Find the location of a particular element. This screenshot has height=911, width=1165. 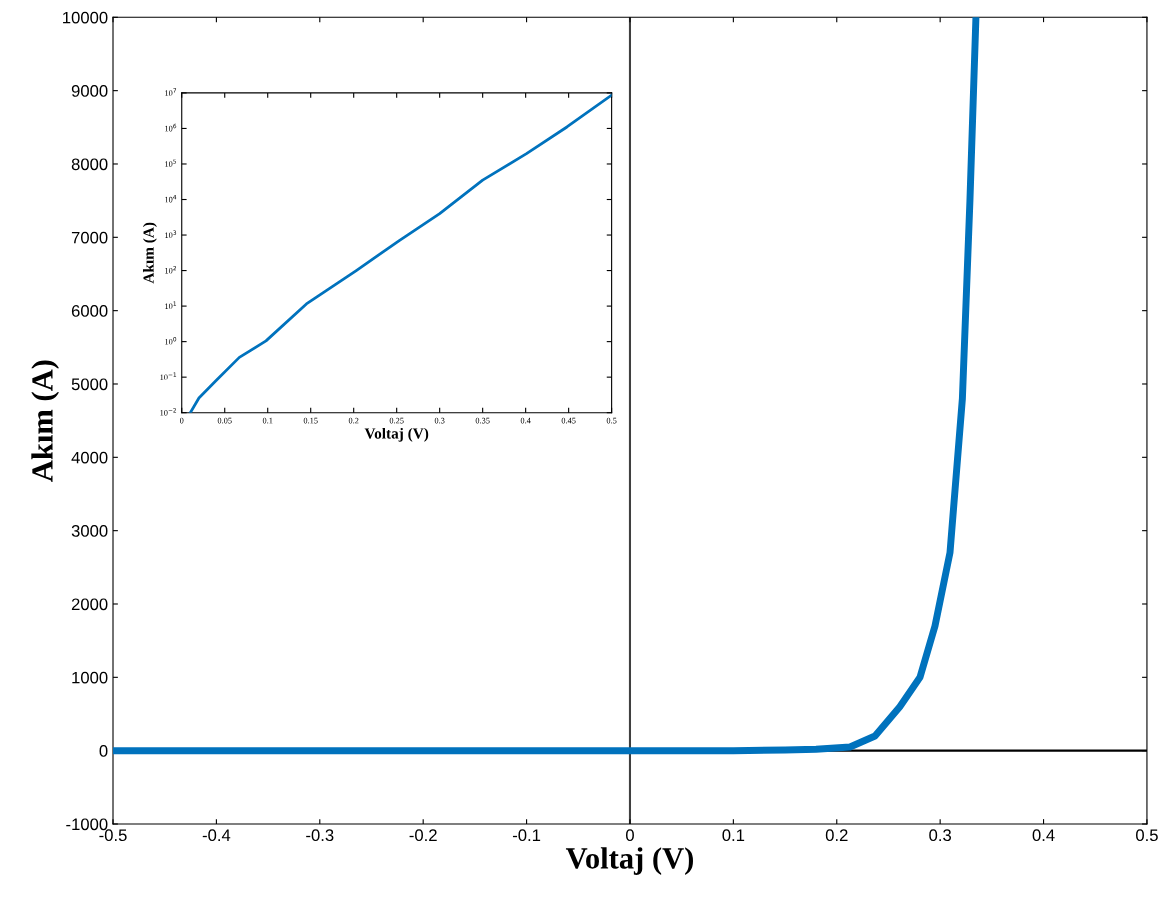

y-tick-label: 10$^{5}$ is located at coordinates (171, 163).